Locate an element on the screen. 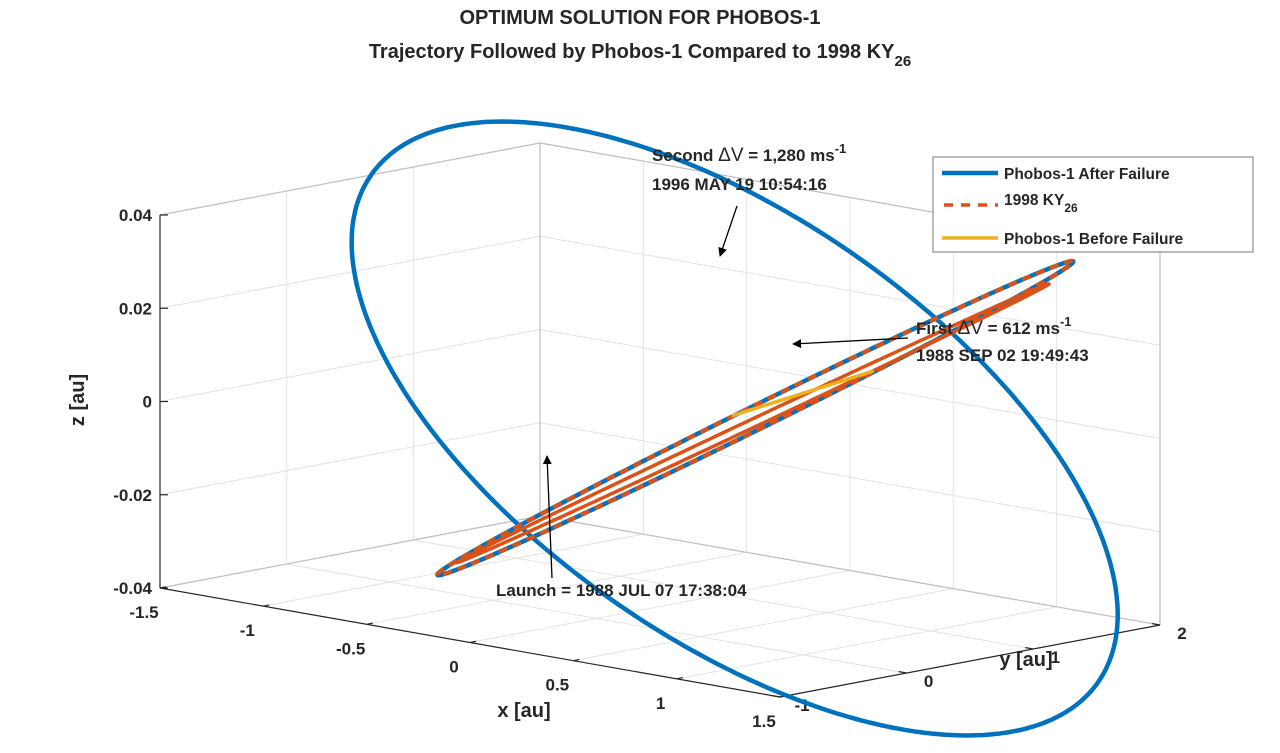 The height and width of the screenshot is (753, 1280). y-tick-label: 2 is located at coordinates (1181, 633).